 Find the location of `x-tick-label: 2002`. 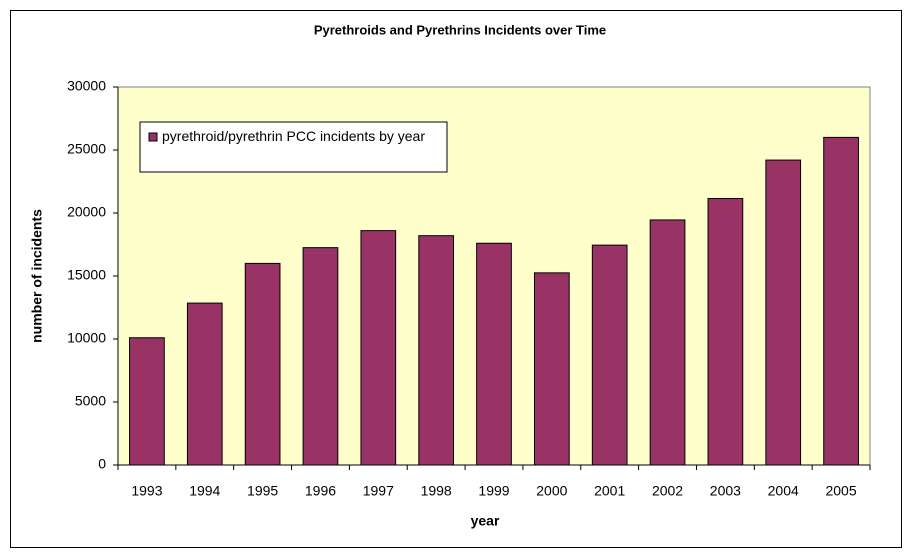

x-tick-label: 2002 is located at coordinates (667, 491).